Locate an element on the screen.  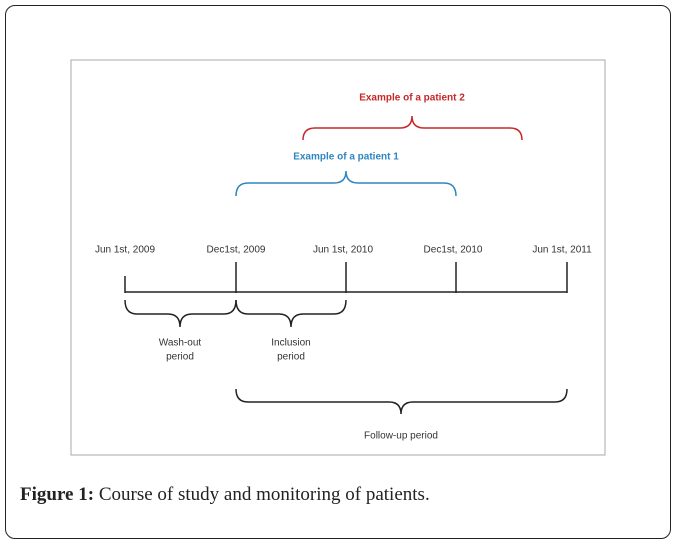
patient-1-brace is located at coordinates (346, 183).